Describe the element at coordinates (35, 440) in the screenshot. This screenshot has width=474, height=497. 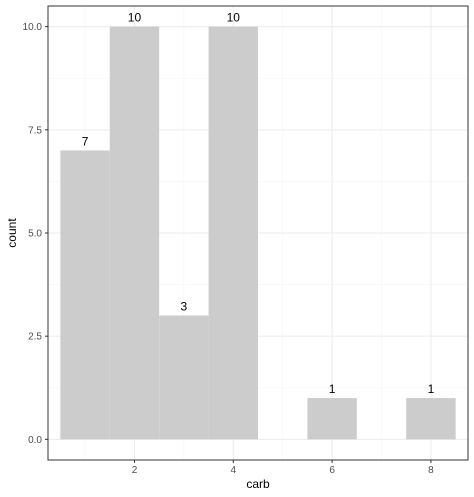
I see `y-tick-label: 0.0` at that location.